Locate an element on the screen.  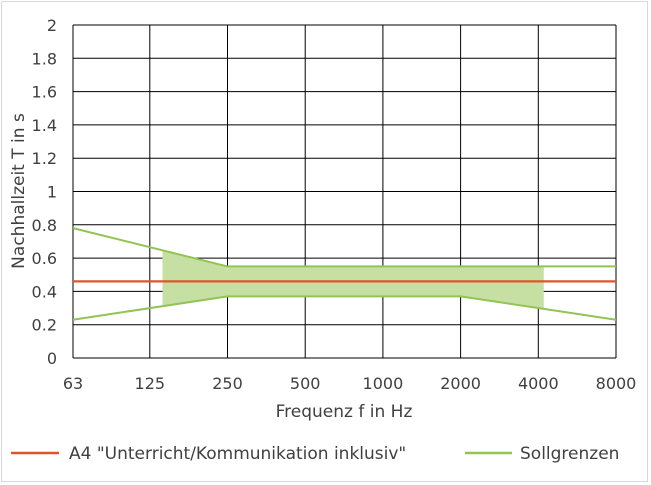
y-tick-label-5: 1 is located at coordinates (52, 192).